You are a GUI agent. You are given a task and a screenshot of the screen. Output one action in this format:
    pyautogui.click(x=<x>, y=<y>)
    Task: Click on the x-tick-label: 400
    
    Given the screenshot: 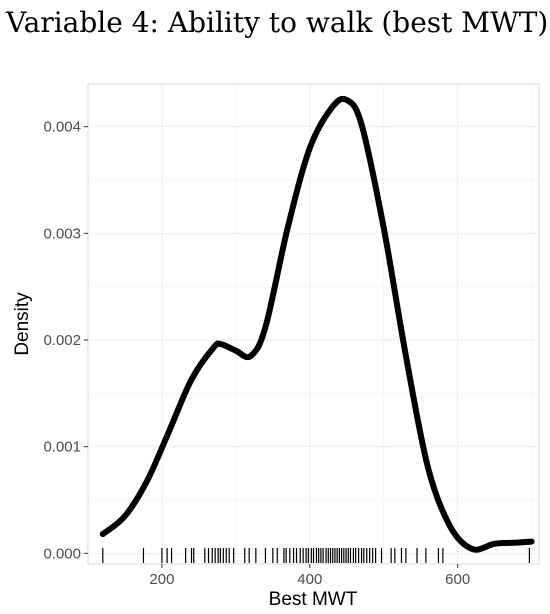 What is the action you would take?
    pyautogui.click(x=309, y=579)
    